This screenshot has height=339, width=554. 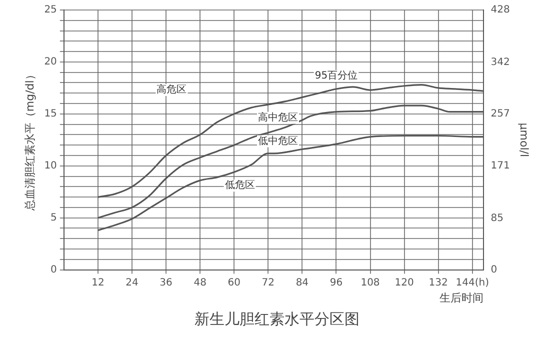 What do you see at coordinates (524, 140) in the screenshot?
I see `y2-axis-title: μmol/l` at bounding box center [524, 140].